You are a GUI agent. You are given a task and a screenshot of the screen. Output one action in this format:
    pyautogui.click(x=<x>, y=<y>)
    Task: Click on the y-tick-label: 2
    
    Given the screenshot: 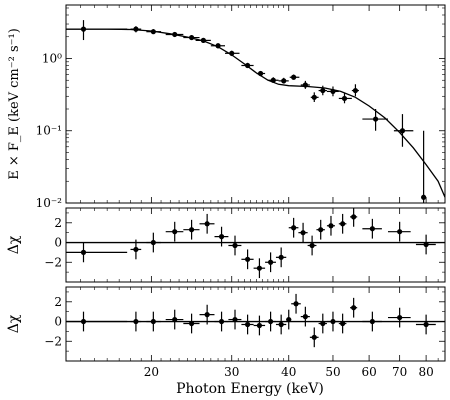 What is the action you would take?
    pyautogui.click(x=58, y=223)
    